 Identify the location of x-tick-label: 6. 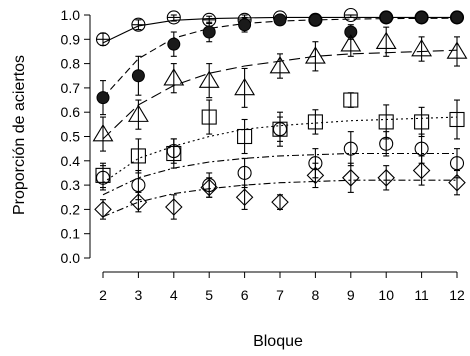
(245, 295).